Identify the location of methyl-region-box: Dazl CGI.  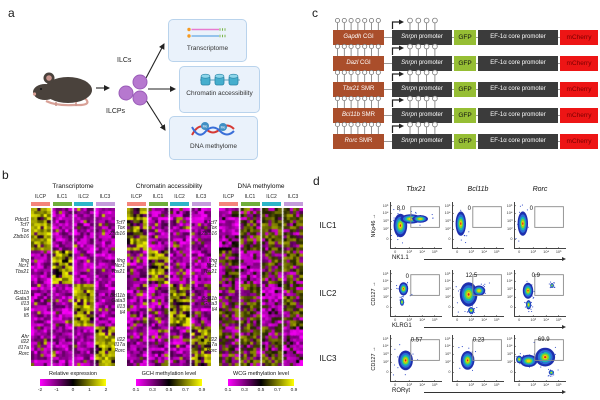
(358, 63).